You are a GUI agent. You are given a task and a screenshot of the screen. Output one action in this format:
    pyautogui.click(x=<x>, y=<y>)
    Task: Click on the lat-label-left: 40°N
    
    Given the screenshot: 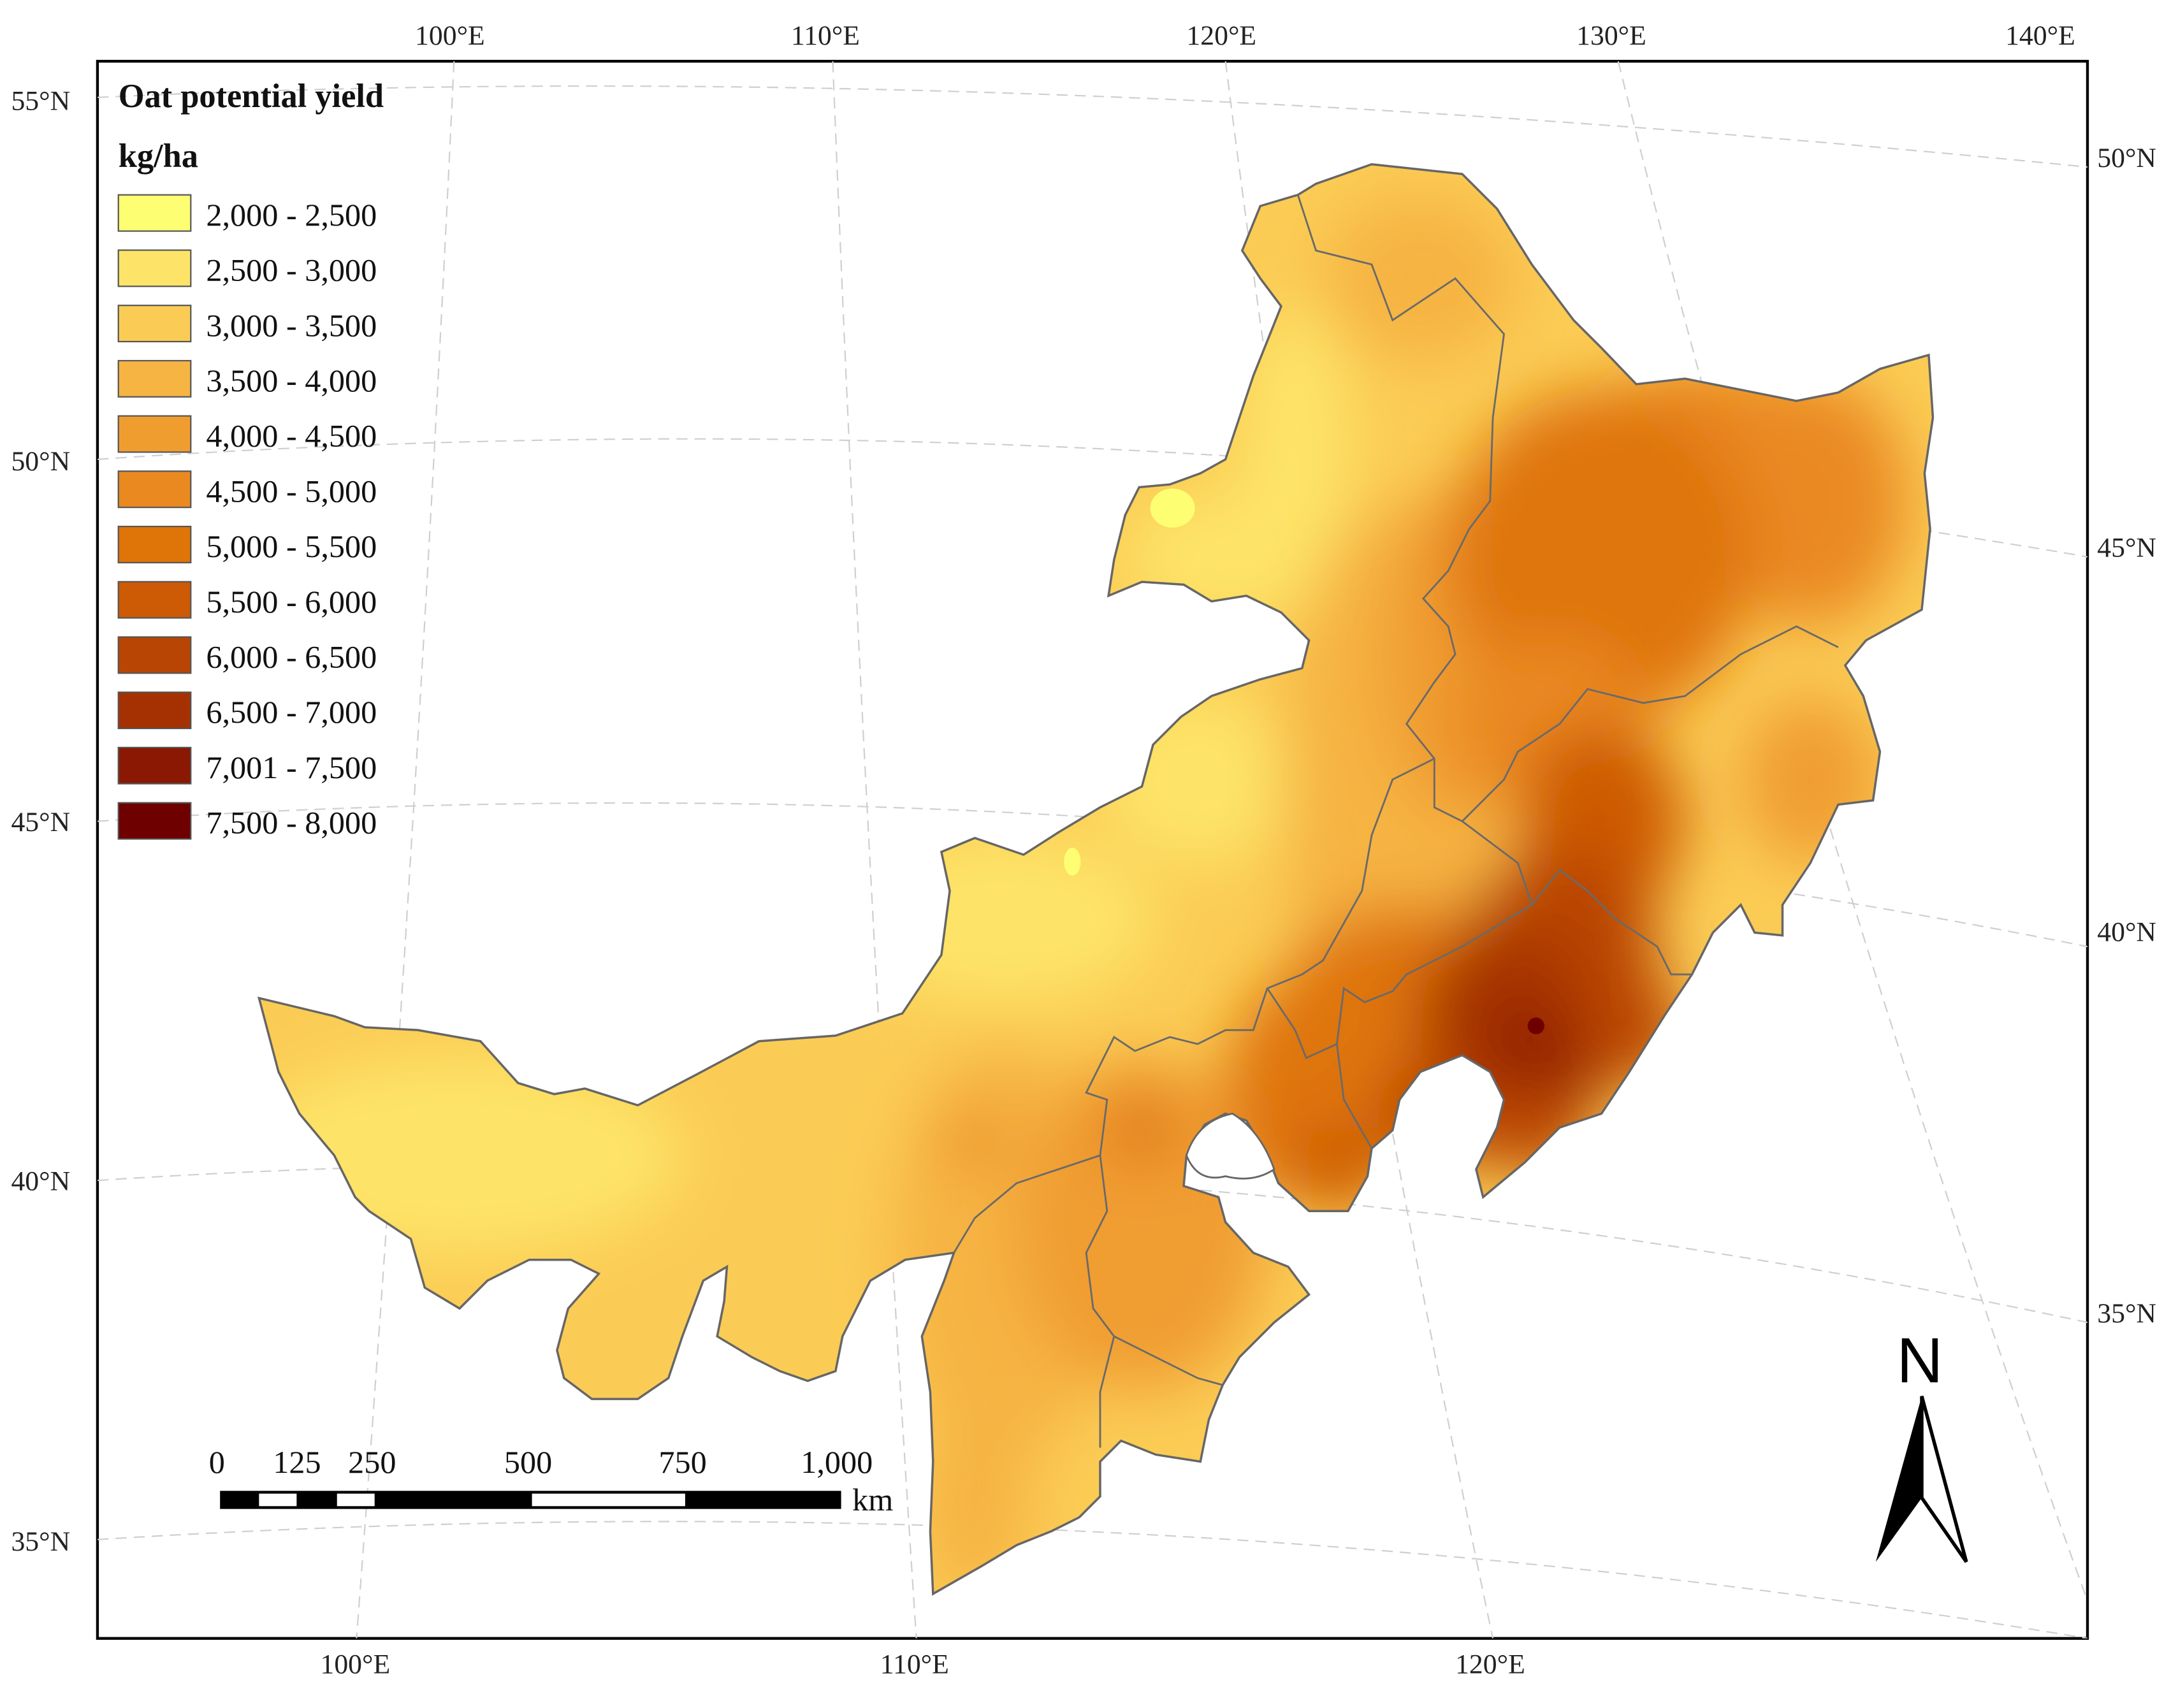 What is the action you would take?
    pyautogui.click(x=40, y=1181)
    